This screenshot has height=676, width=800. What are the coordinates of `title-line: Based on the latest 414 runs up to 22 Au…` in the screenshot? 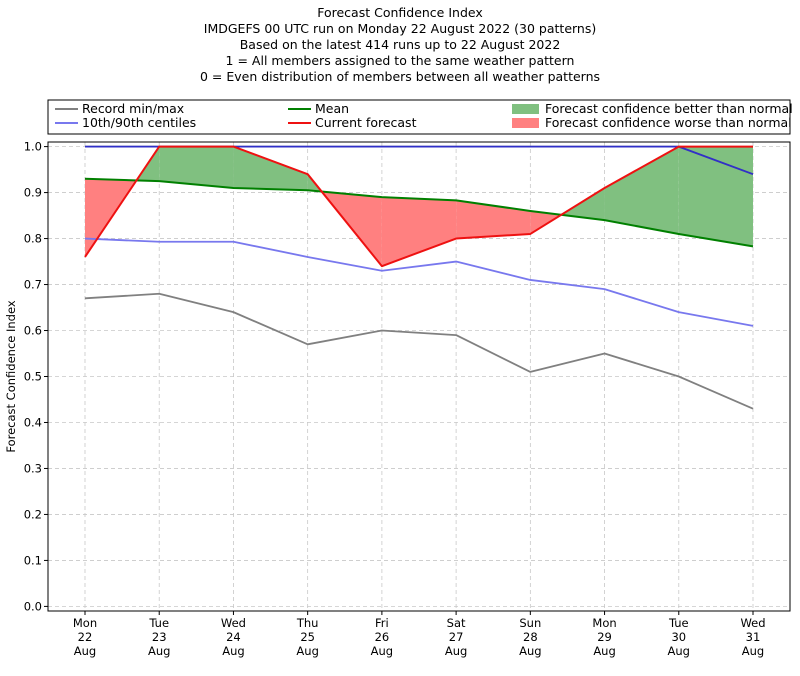 It's located at (400, 44).